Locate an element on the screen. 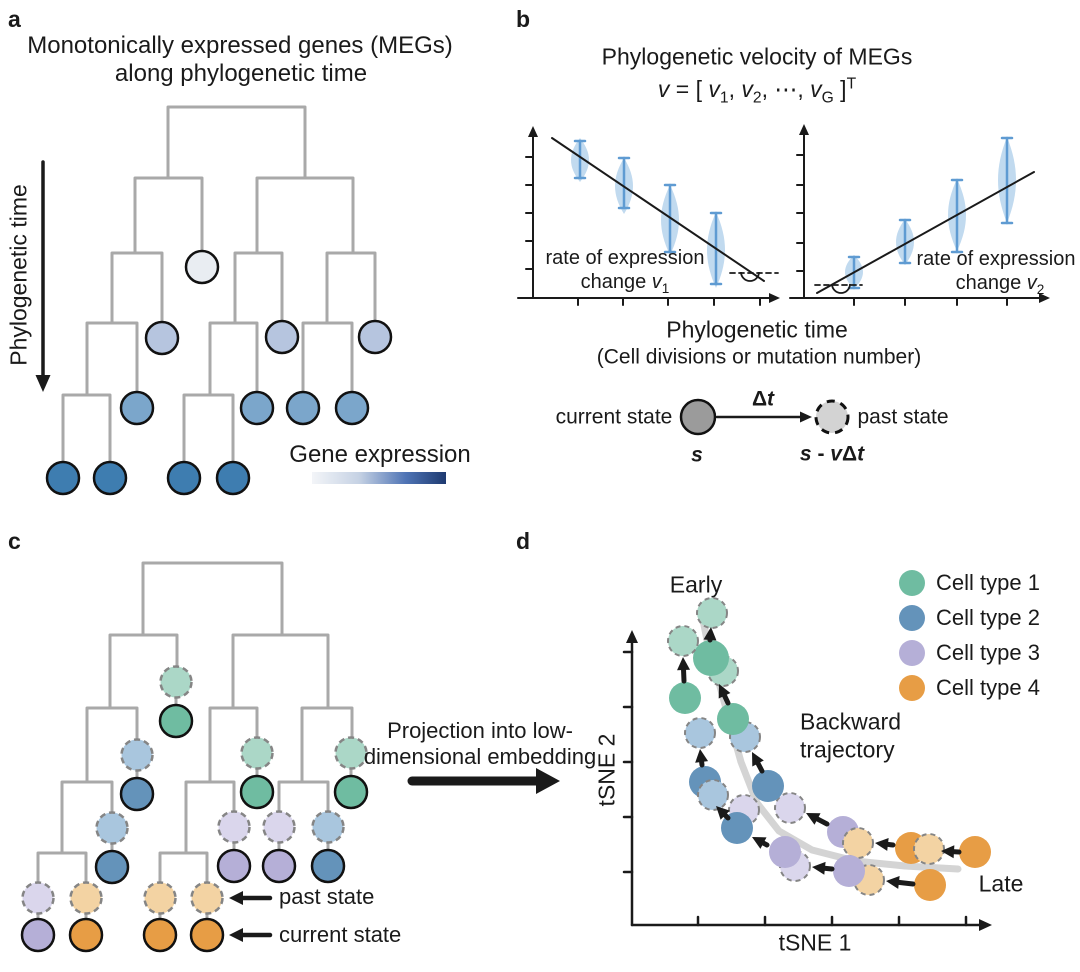 Image resolution: width=1080 pixels, height=972 pixels. panel-c-tree is located at coordinates (194, 757).